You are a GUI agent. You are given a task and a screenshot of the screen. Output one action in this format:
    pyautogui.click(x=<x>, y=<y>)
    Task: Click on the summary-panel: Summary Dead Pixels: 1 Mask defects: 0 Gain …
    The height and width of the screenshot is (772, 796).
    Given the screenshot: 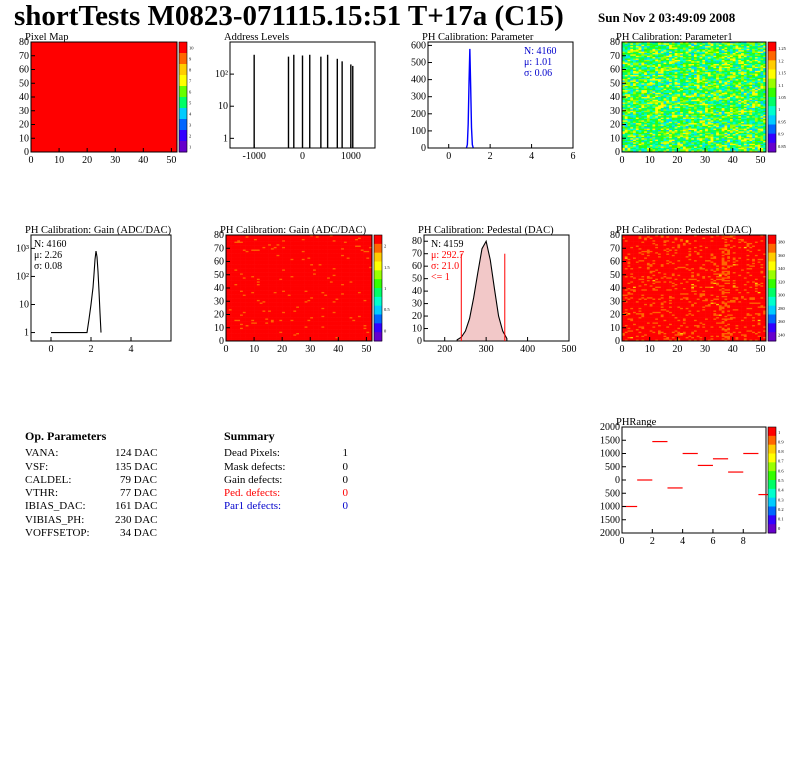 What is the action you would take?
    pyautogui.click(x=289, y=471)
    